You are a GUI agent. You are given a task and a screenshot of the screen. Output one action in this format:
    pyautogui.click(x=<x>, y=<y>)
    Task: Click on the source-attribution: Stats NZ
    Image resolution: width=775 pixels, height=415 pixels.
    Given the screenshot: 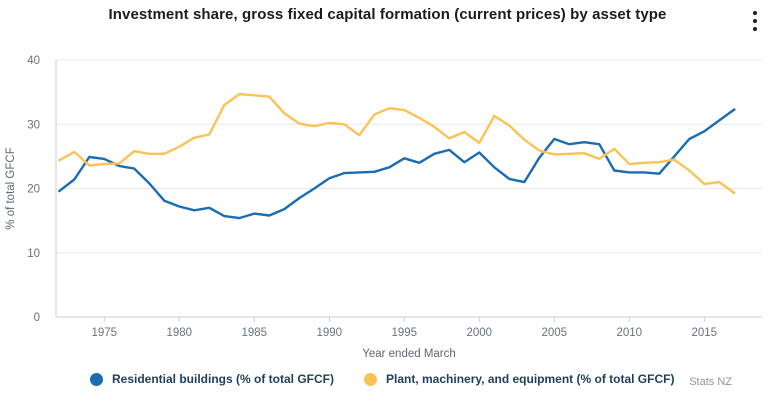 What is the action you would take?
    pyautogui.click(x=710, y=382)
    